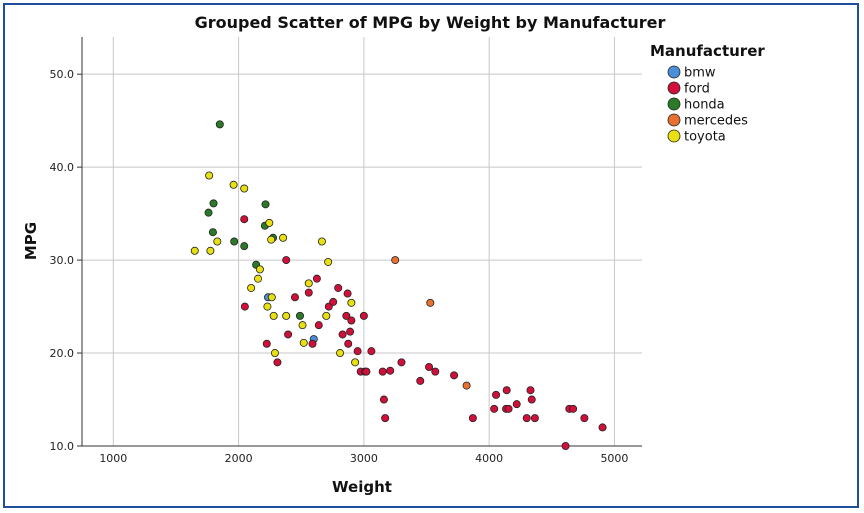 The width and height of the screenshot is (864, 513). What do you see at coordinates (239, 458) in the screenshot?
I see `x-tick-label: 2000` at bounding box center [239, 458].